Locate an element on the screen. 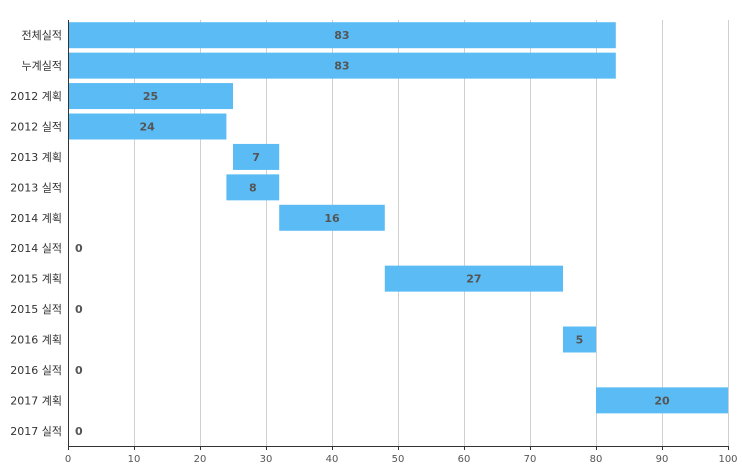 Image resolution: width=742 pixels, height=469 pixels. data-label: 5 is located at coordinates (580, 340).